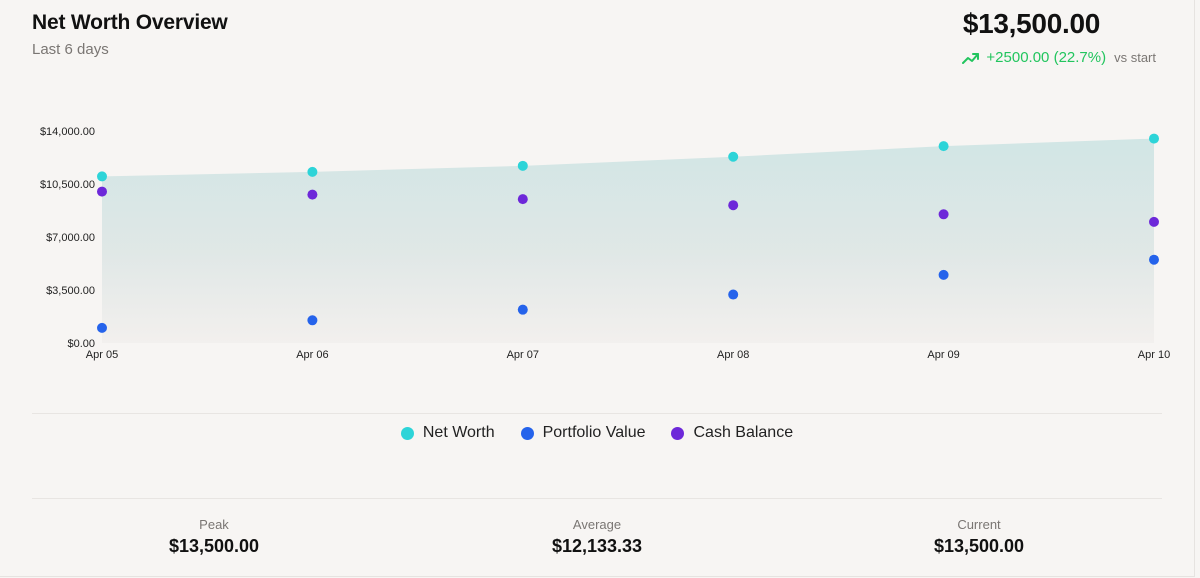 The height and width of the screenshot is (578, 1200). What do you see at coordinates (979, 524) in the screenshot?
I see `stat-label: Current` at bounding box center [979, 524].